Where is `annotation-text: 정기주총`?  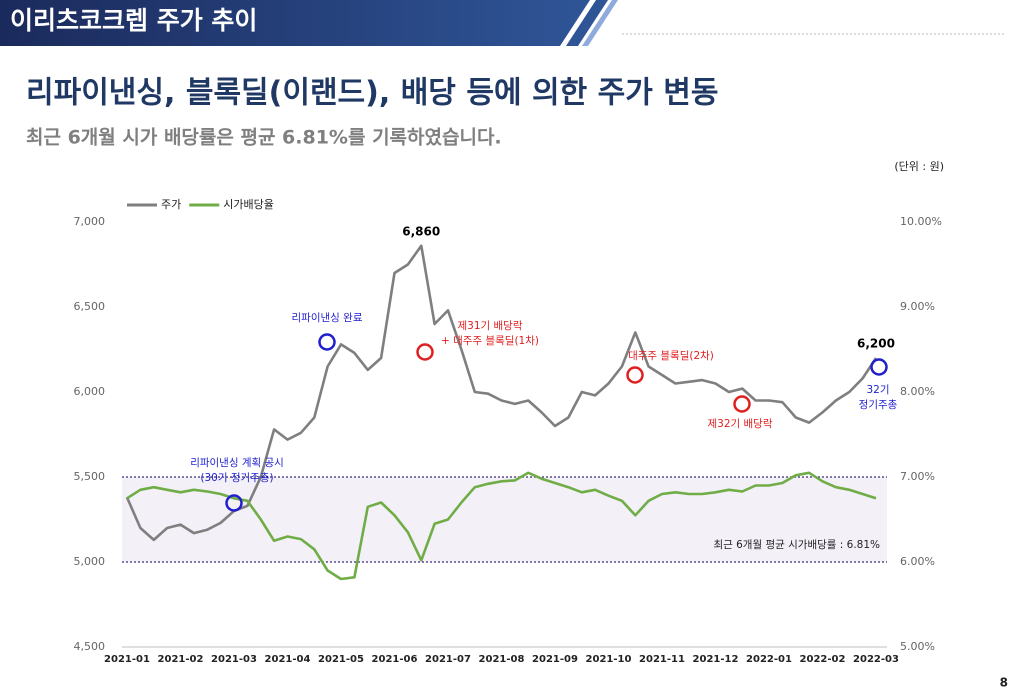 annotation-text: 정기주총 is located at coordinates (878, 405).